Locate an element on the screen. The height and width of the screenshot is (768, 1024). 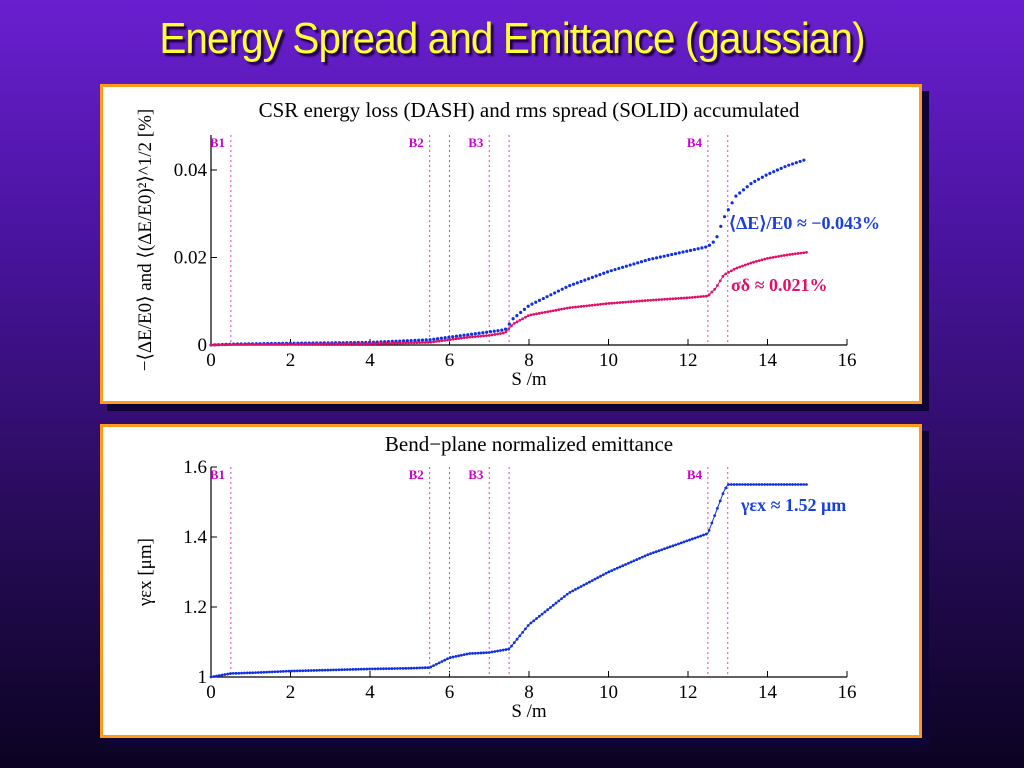
chart2-xlabel: S /m is located at coordinates (529, 711).